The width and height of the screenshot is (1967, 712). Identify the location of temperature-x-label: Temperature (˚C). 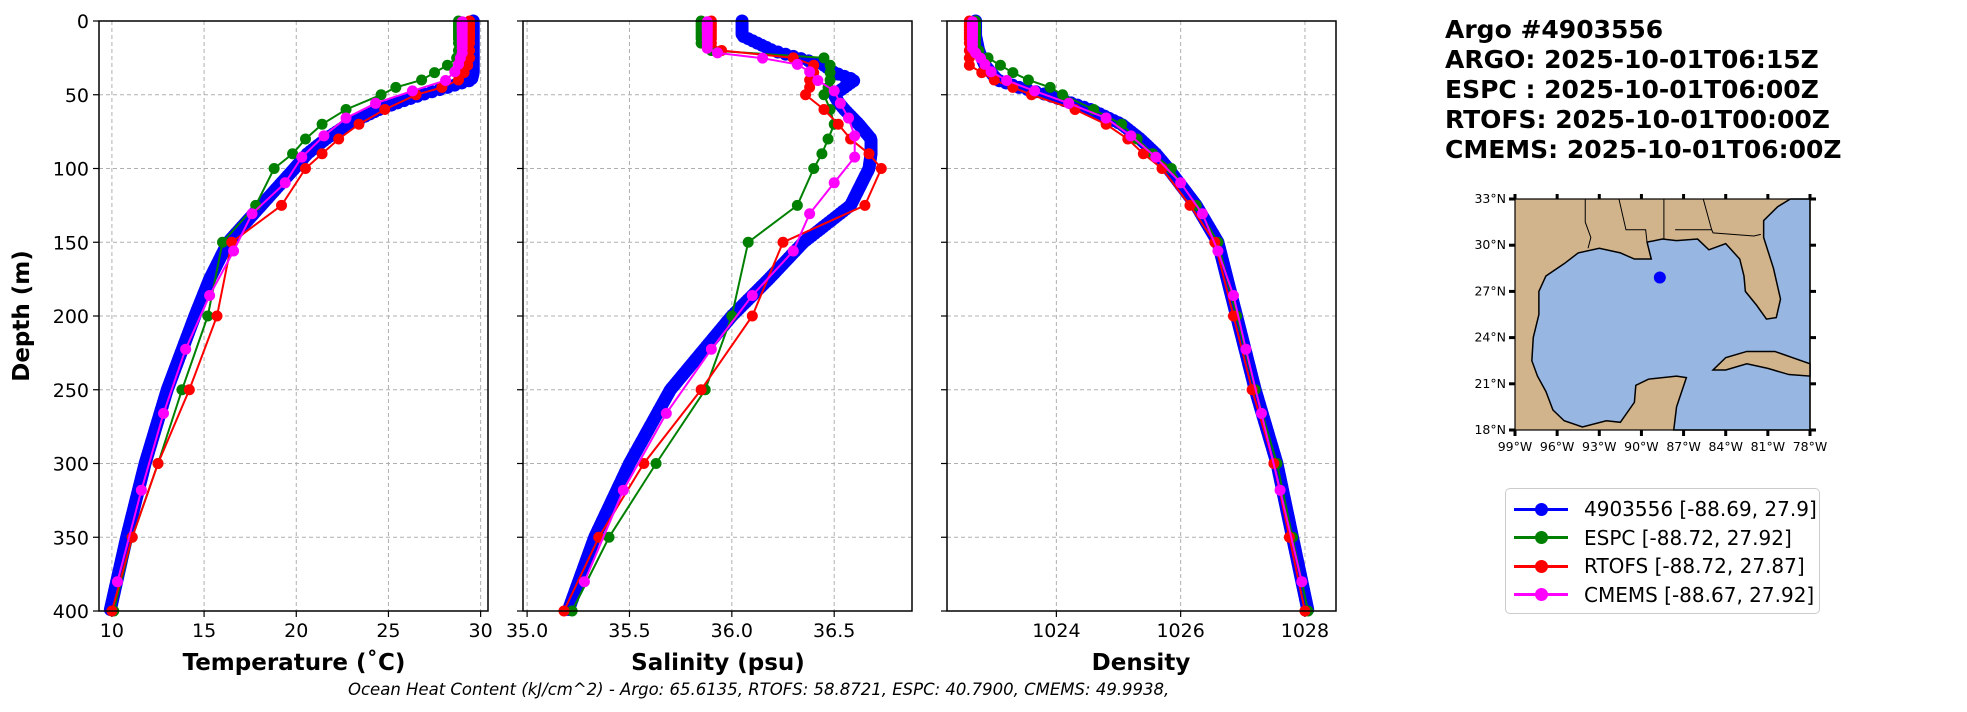
(294, 663).